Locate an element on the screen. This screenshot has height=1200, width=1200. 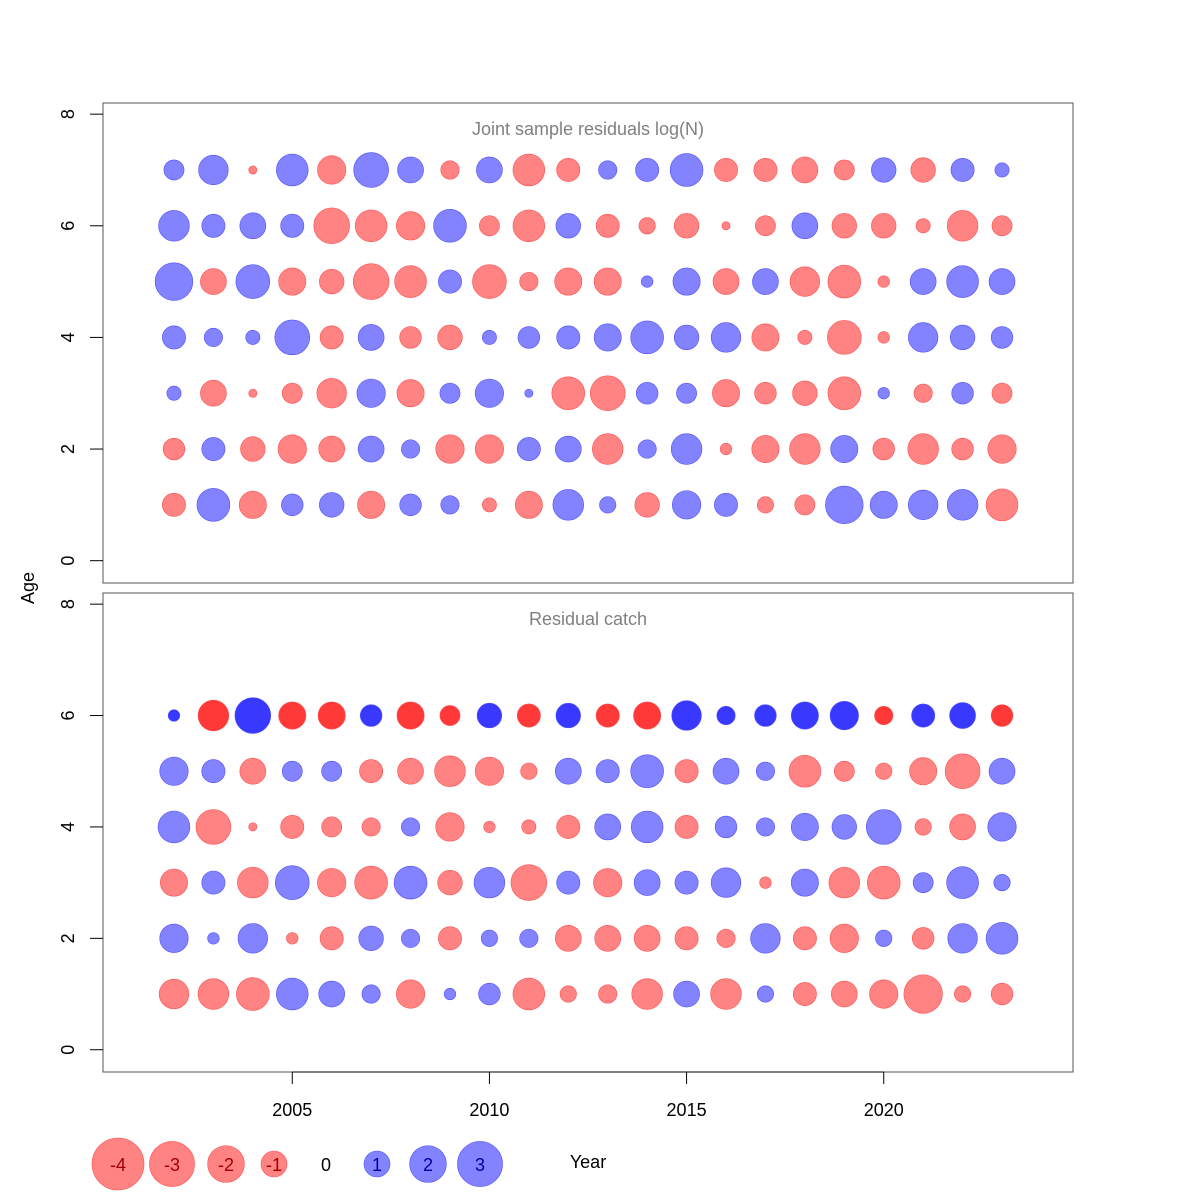
legend-label: -2 is located at coordinates (226, 1165).